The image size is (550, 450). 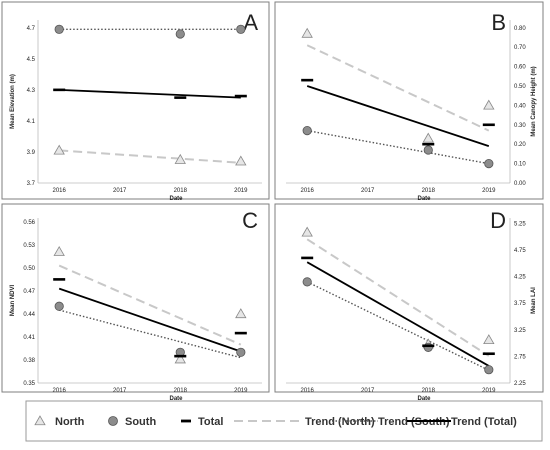 What do you see at coordinates (13, 301) in the screenshot?
I see `y-axis-label: Mean NDVI` at bounding box center [13, 301].